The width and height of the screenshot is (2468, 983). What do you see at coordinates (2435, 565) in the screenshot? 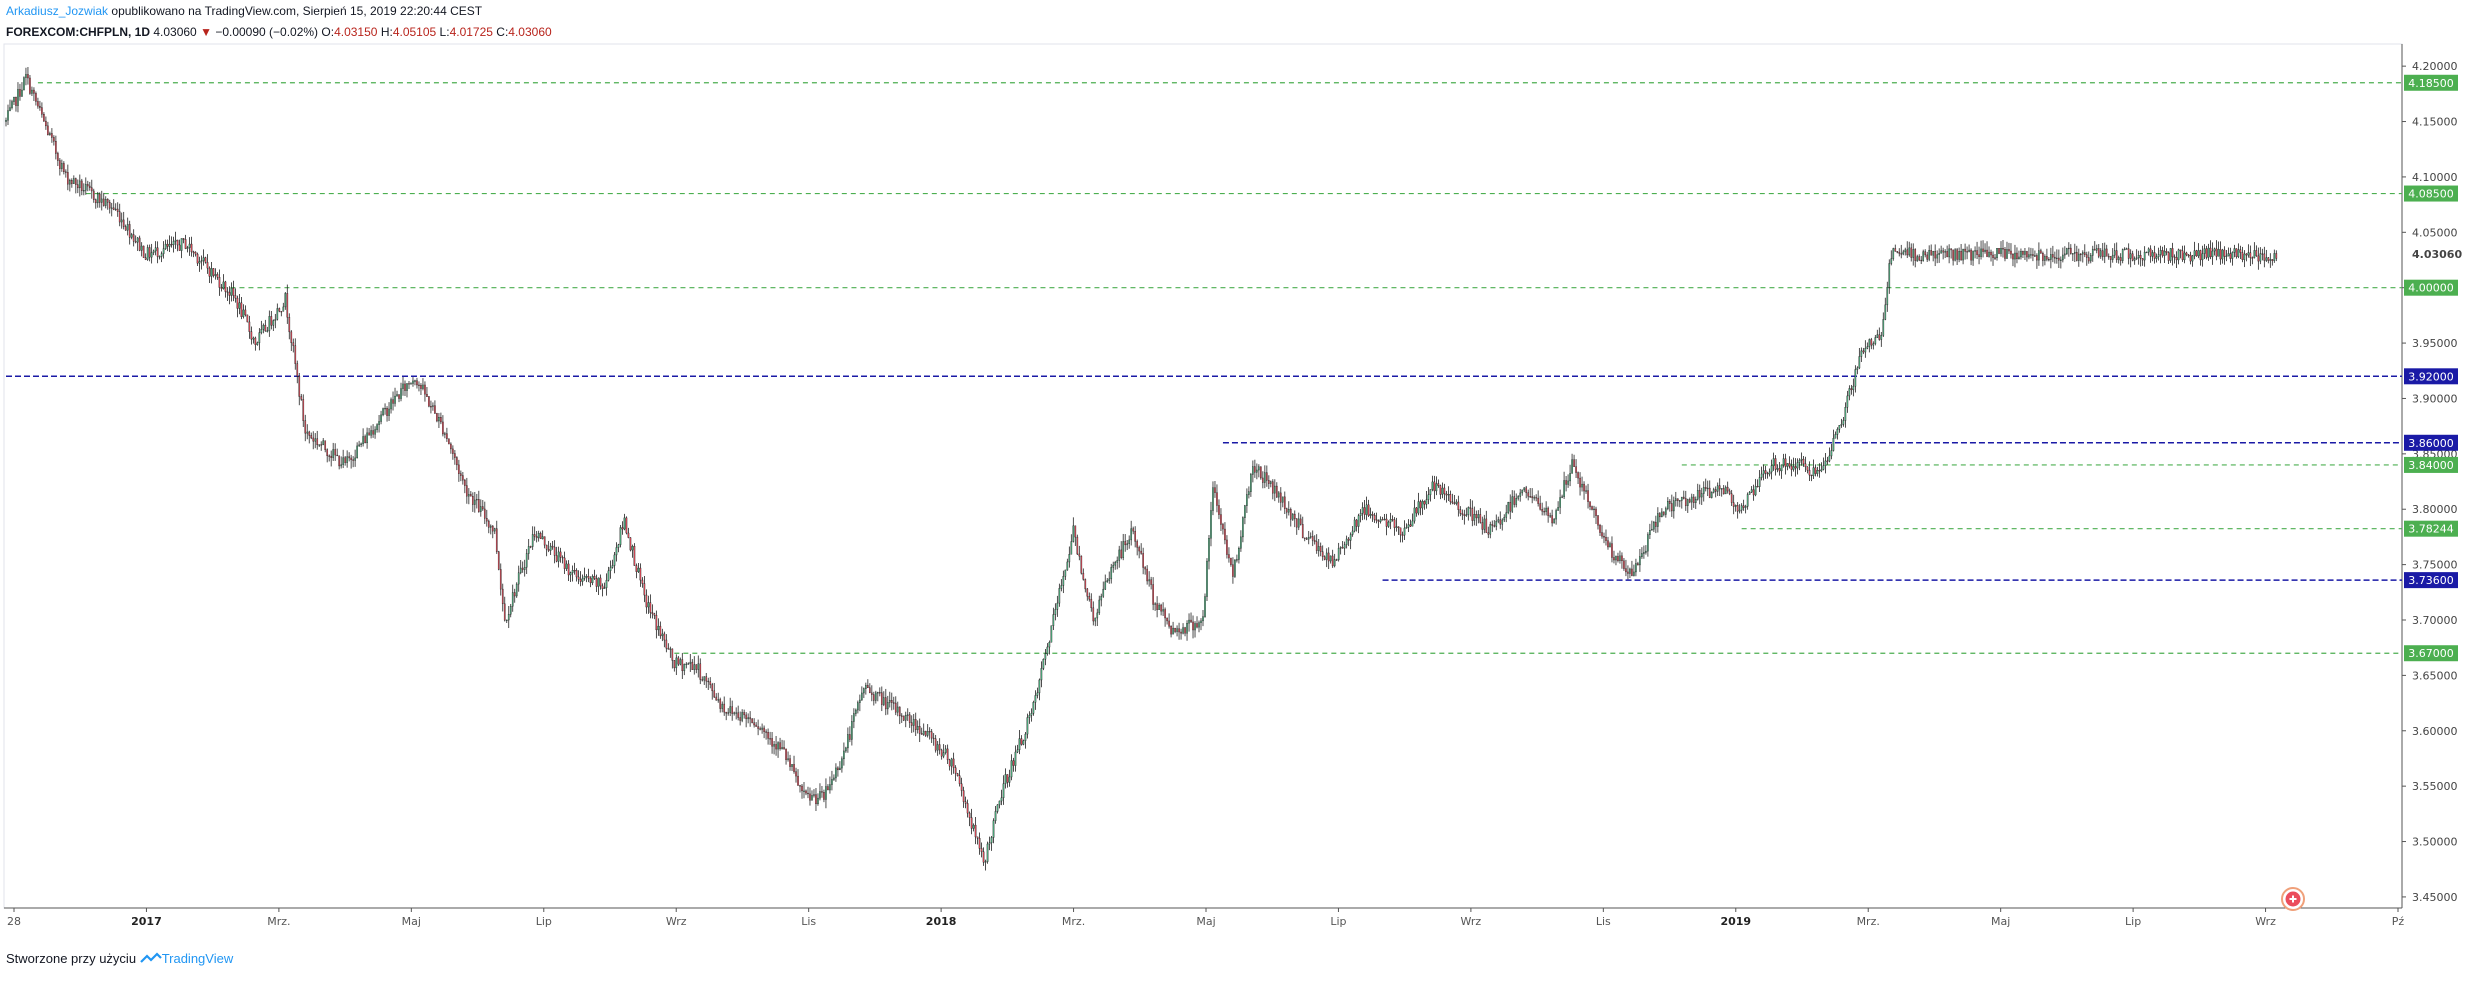
I see `y-tick-label: 3.75000` at bounding box center [2435, 565].